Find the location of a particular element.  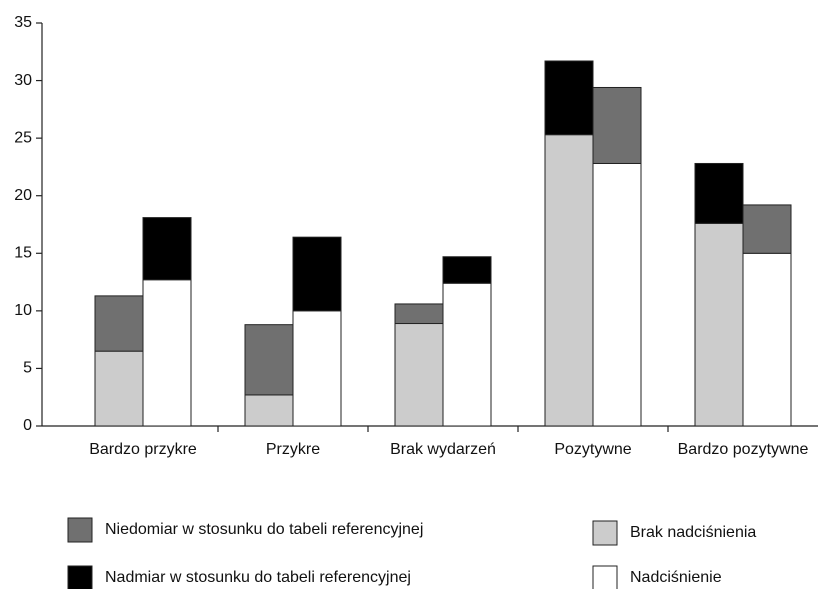

x-tick-label: Bardzo przykre is located at coordinates (143, 449).